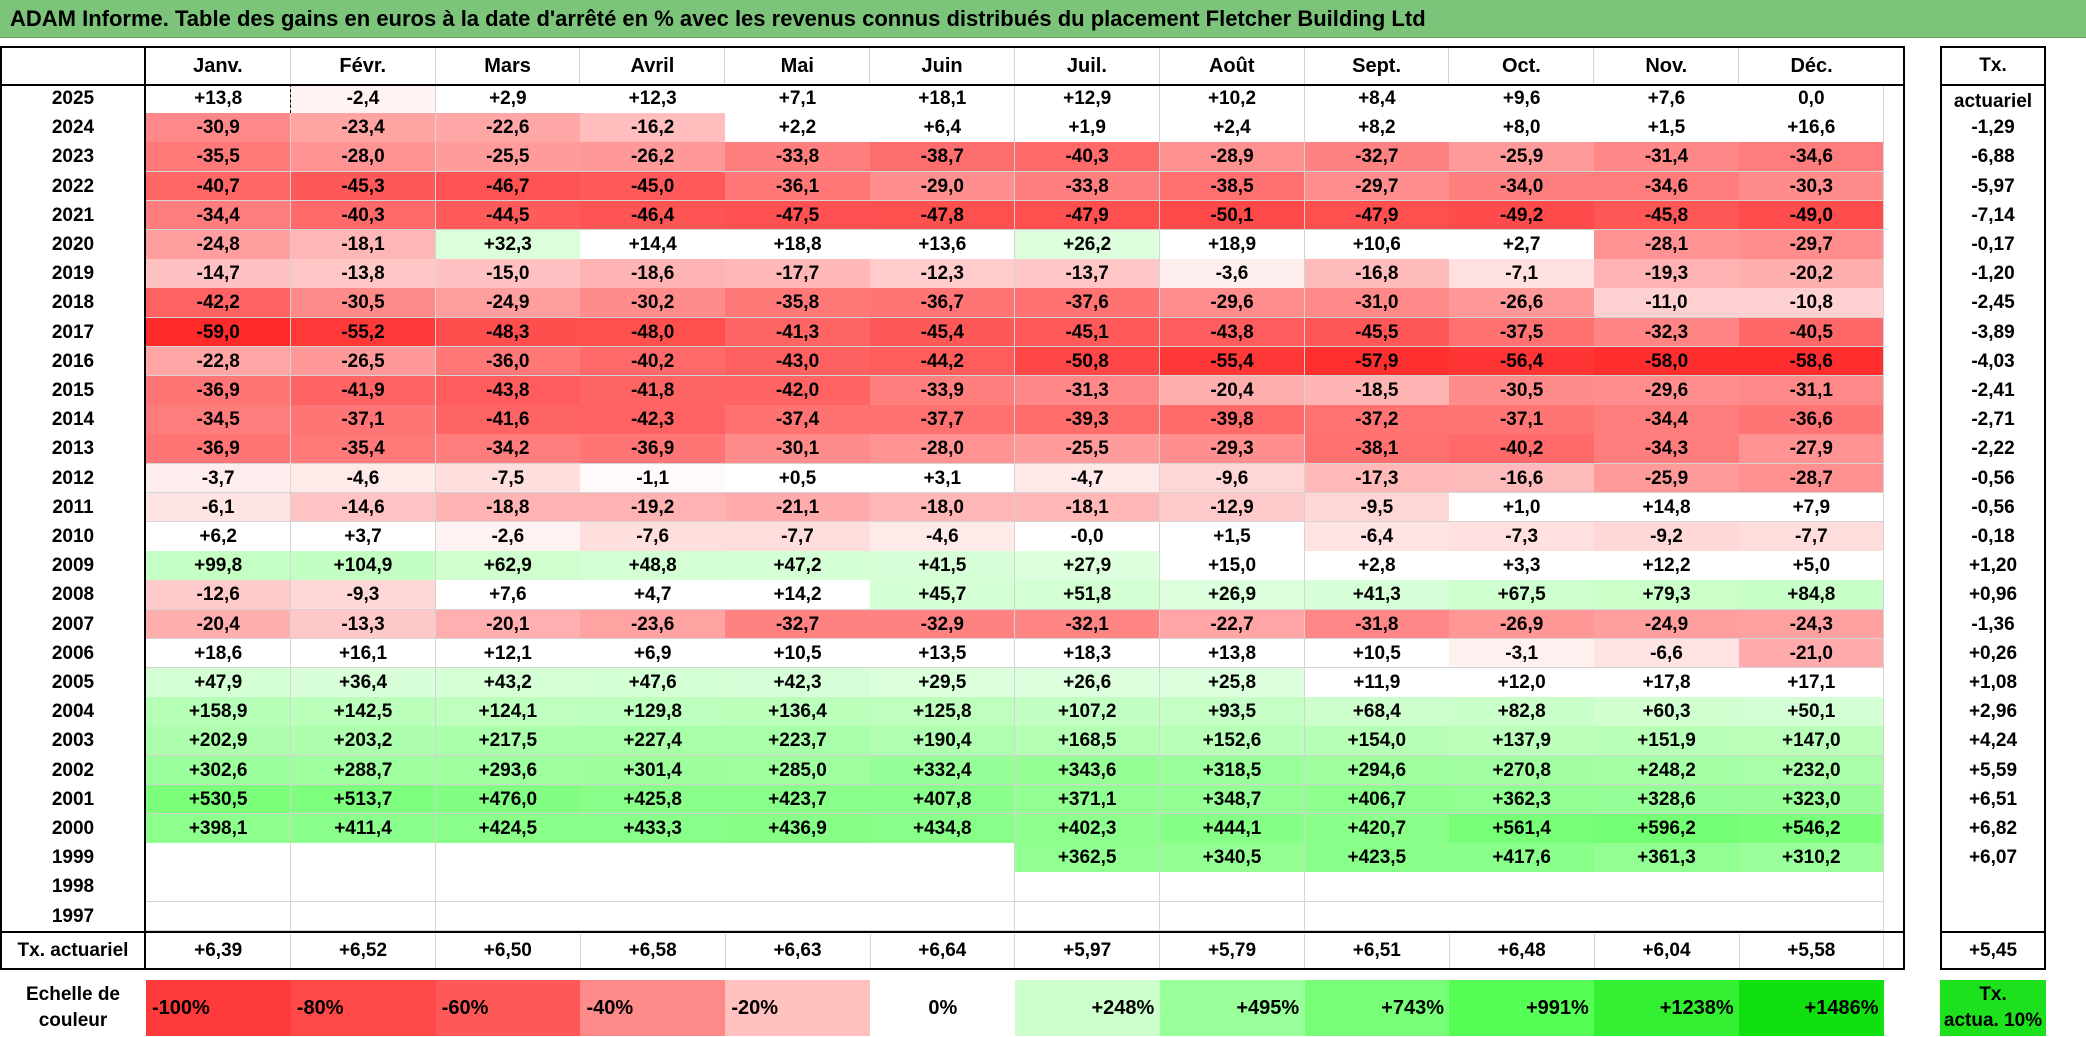 This screenshot has width=2086, height=1037. What do you see at coordinates (1377, 741) in the screenshot?
I see `gain-cell: +154,0` at bounding box center [1377, 741].